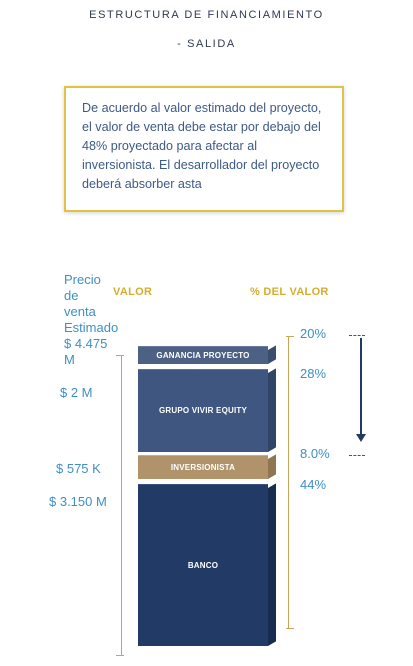 The height and width of the screenshot is (666, 413). What do you see at coordinates (289, 292) in the screenshot?
I see `pct-header: % DEL VALOR` at bounding box center [289, 292].